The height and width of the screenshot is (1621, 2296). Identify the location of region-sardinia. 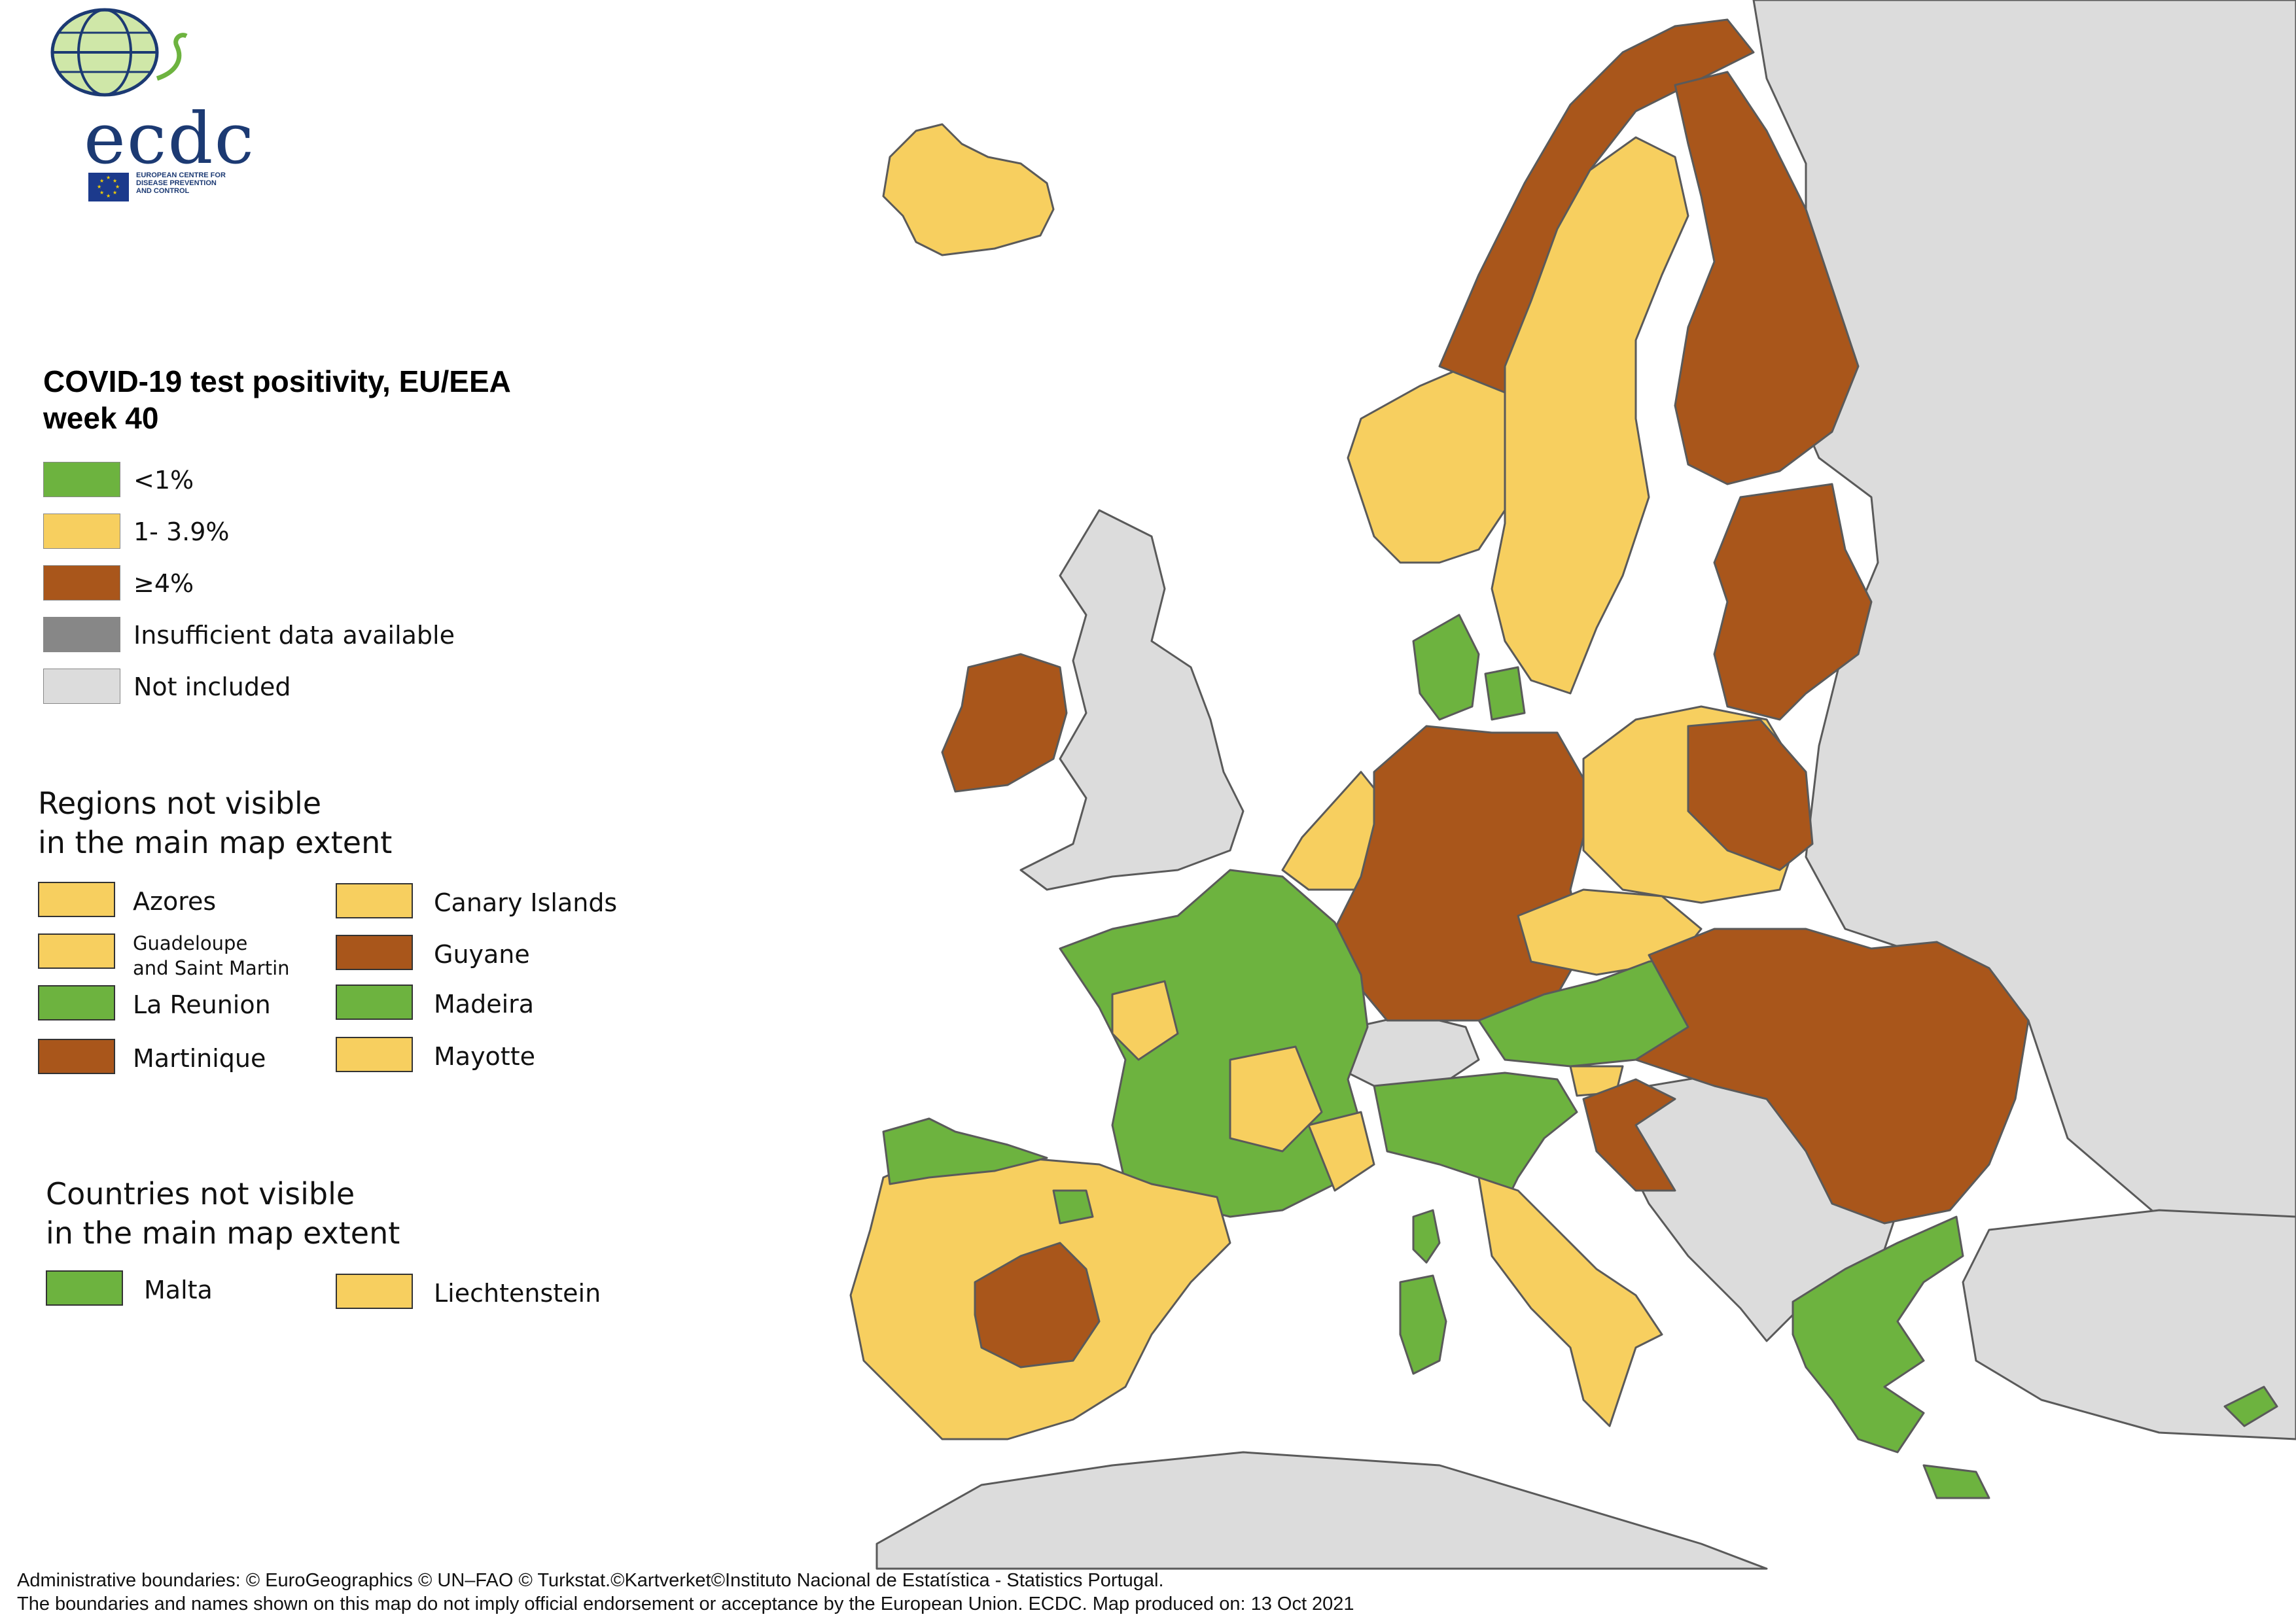
(1423, 1324).